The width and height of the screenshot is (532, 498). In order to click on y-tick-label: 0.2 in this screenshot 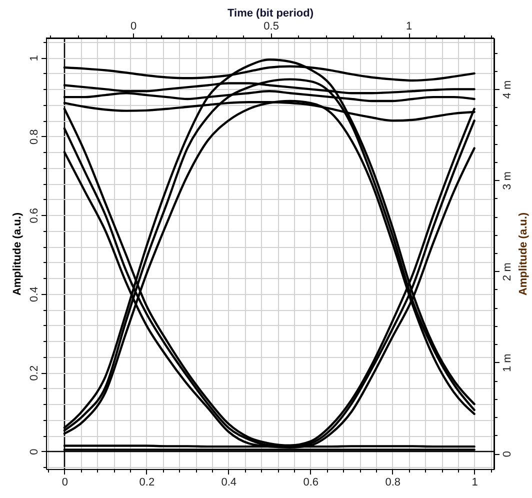, I will do `click(34, 373)`.